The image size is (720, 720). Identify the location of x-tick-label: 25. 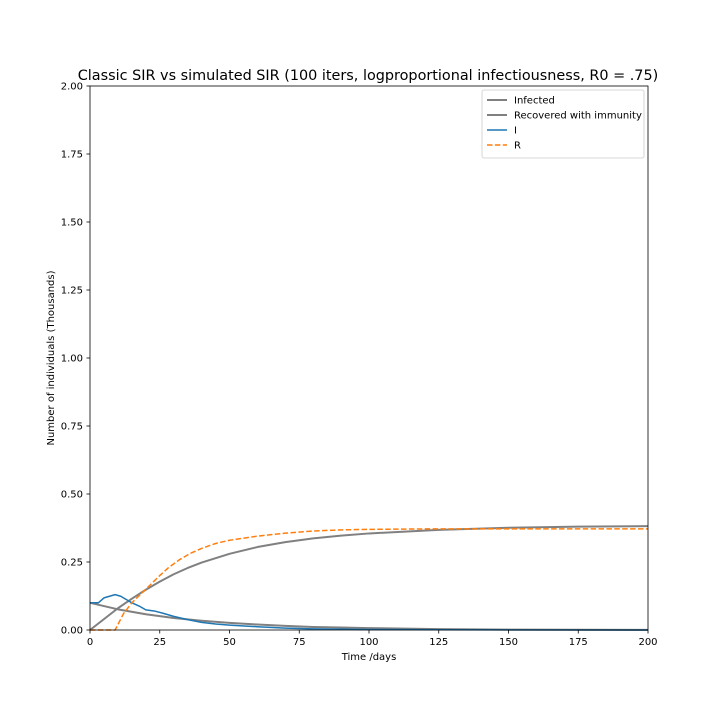
(159, 642).